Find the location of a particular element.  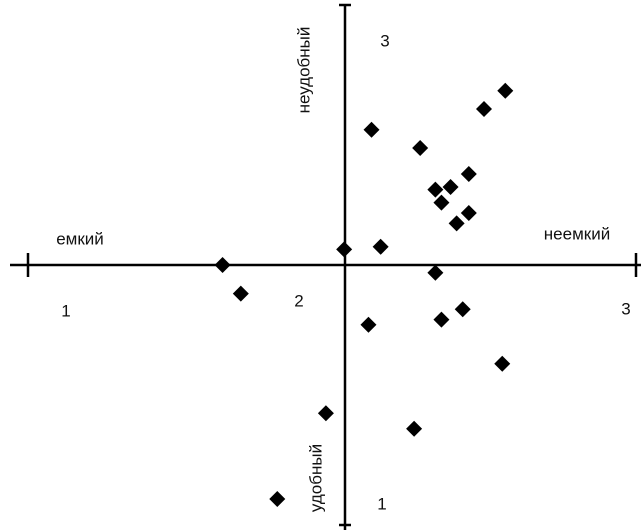

y-label-bottom: удобный is located at coordinates (315, 478).